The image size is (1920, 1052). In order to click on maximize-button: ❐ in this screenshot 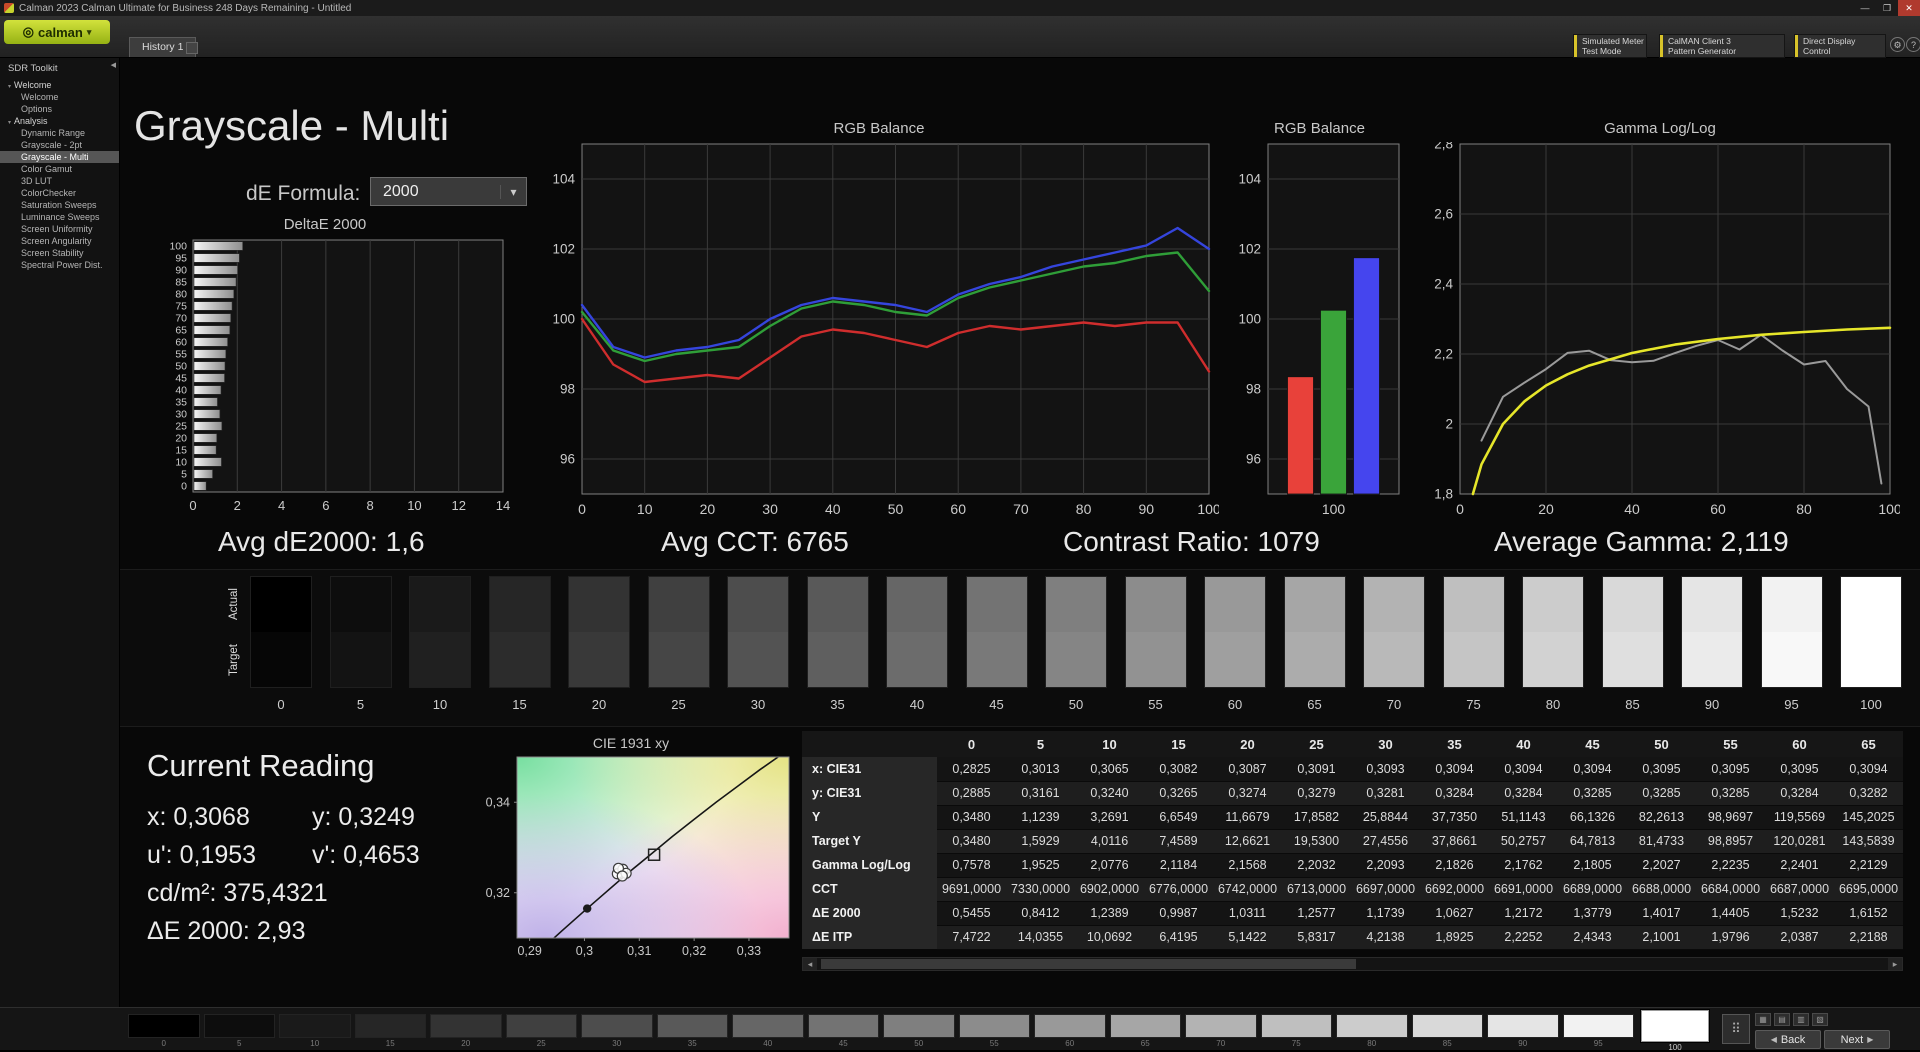, I will do `click(1887, 8)`.